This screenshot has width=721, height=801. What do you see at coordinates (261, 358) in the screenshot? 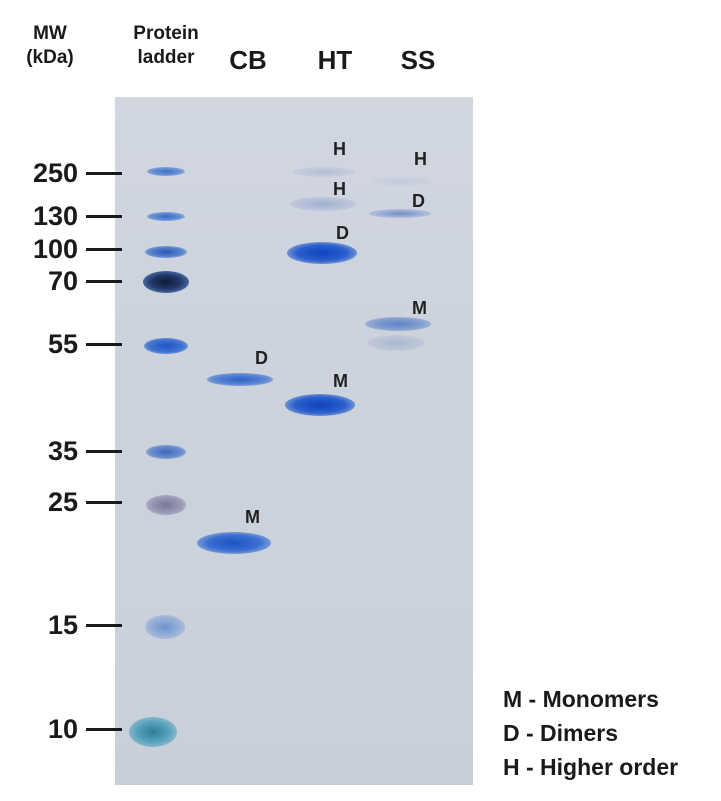
I see `cb-label-dimer: D` at bounding box center [261, 358].